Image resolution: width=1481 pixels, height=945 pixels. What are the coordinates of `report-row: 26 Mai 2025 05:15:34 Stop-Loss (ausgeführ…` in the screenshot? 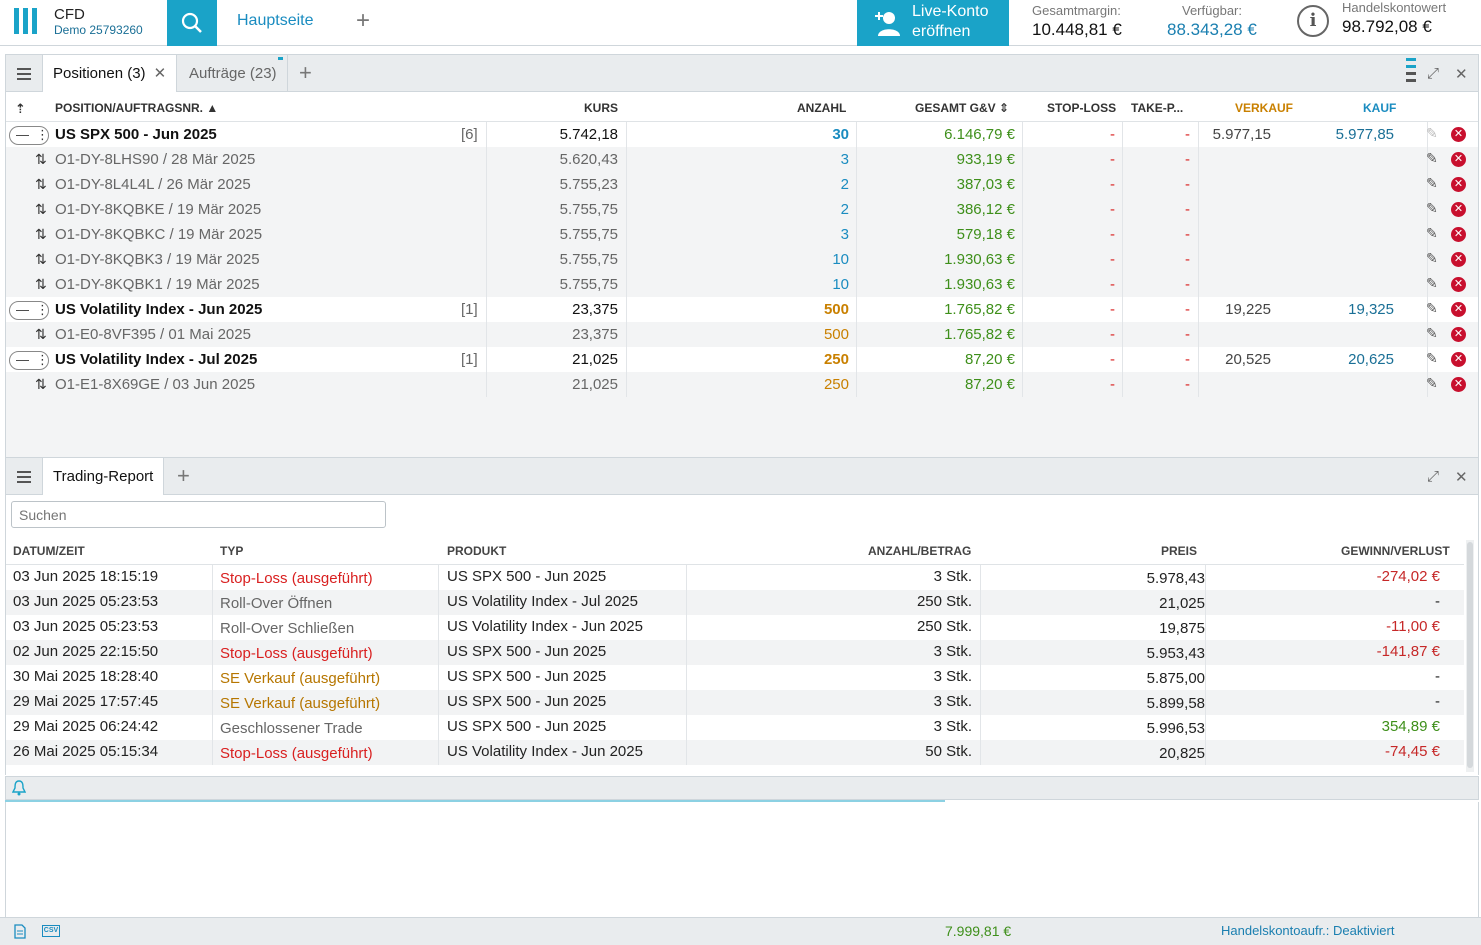 It's located at (735, 752).